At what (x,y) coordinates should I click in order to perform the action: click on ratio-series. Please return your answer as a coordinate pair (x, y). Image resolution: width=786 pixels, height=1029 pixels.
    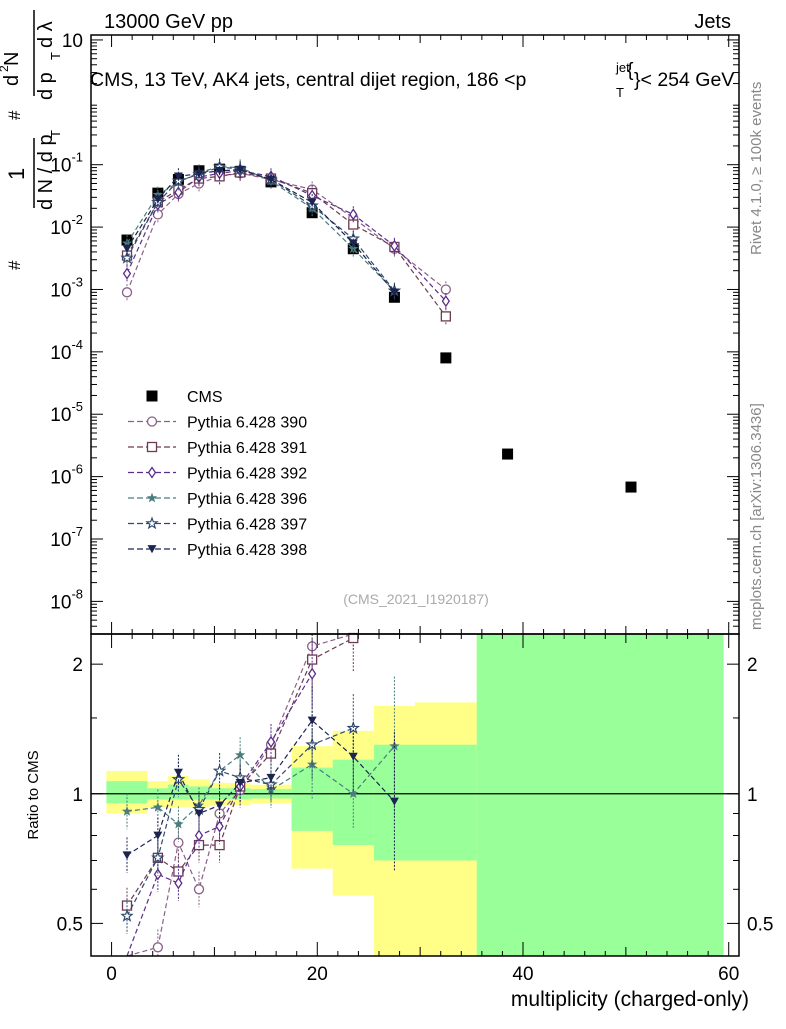
    Looking at the image, I should click on (260, 794).